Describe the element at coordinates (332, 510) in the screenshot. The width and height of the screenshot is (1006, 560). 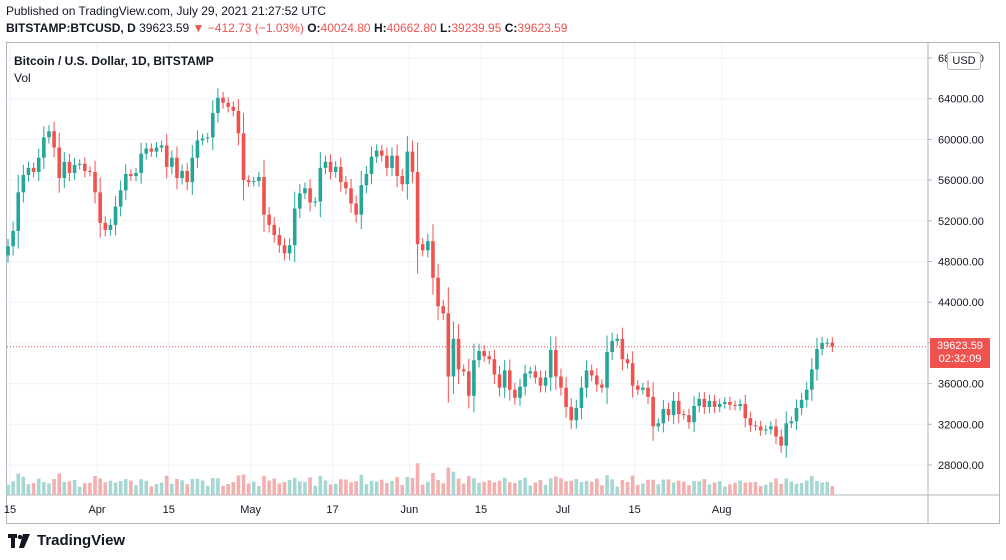
I see `x-tick-label: 17` at that location.